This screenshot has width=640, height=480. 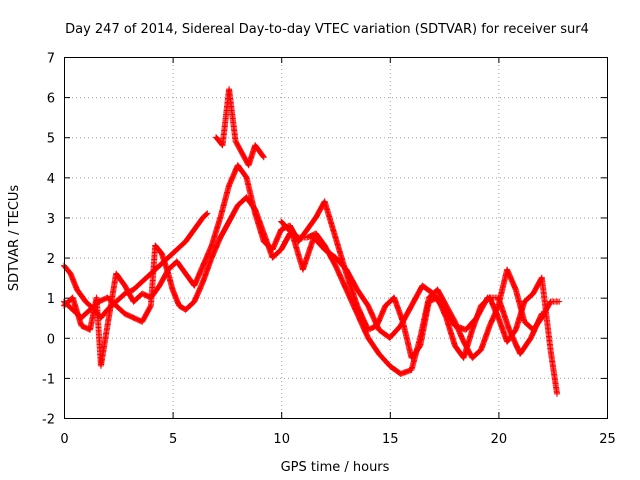 I want to click on y-tick-label: 5, so click(x=51, y=139).